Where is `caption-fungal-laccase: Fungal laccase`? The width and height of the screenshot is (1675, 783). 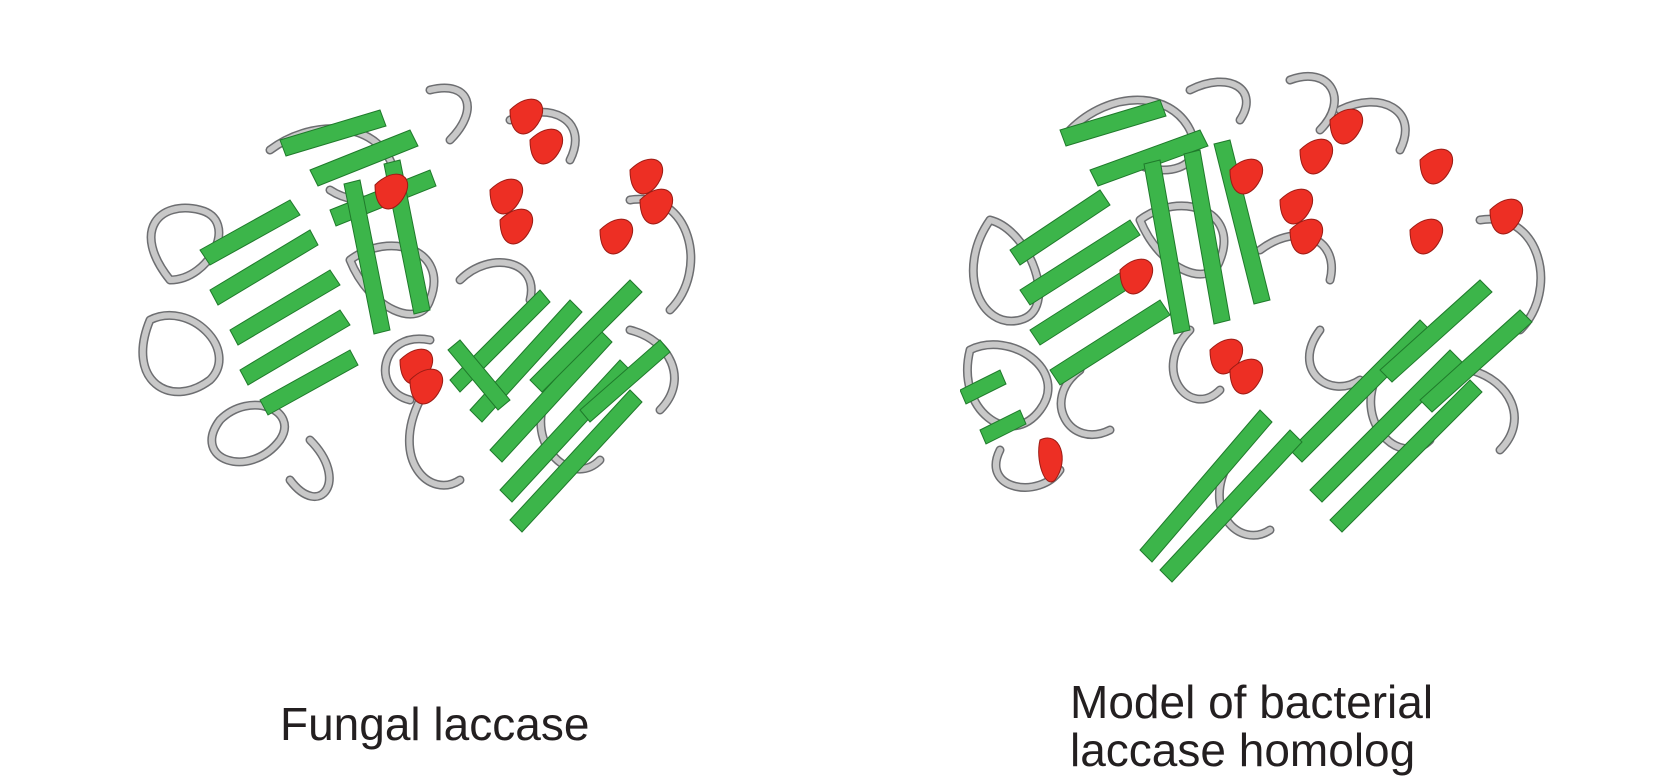 caption-fungal-laccase: Fungal laccase is located at coordinates (434, 724).